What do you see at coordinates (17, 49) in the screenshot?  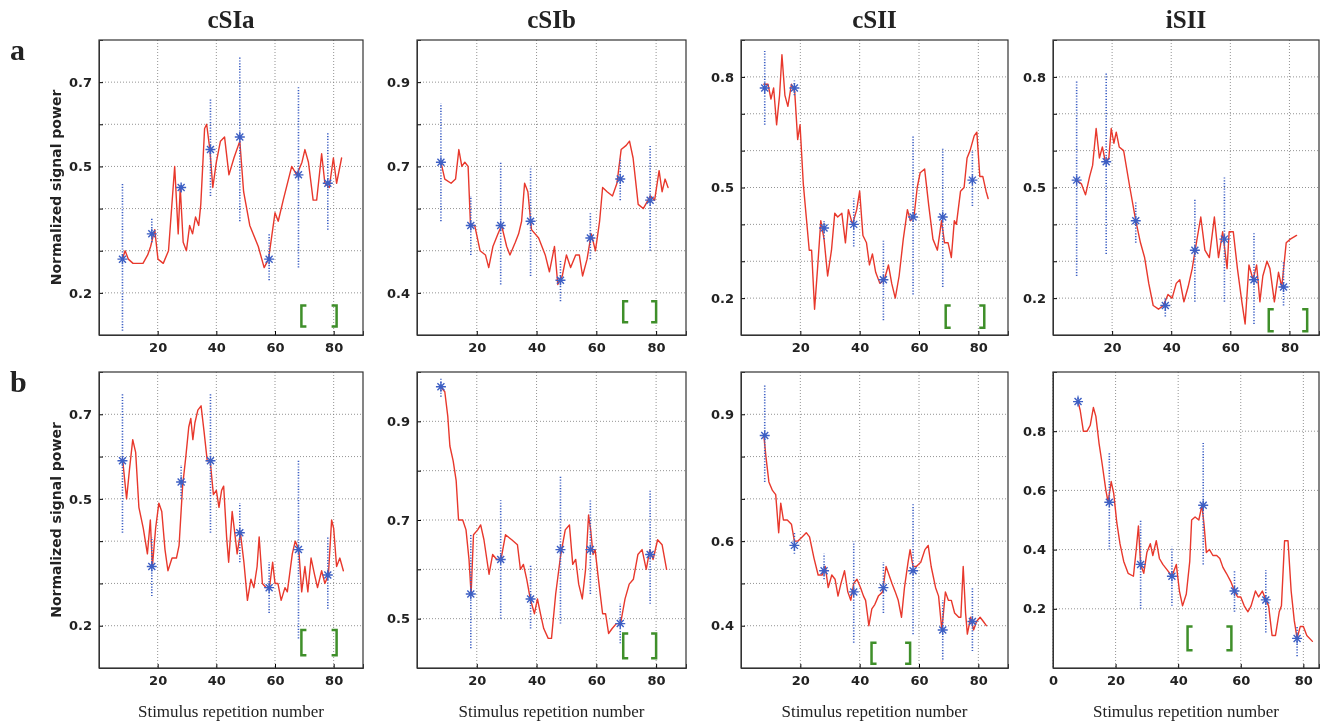 I see `text: a` at bounding box center [17, 49].